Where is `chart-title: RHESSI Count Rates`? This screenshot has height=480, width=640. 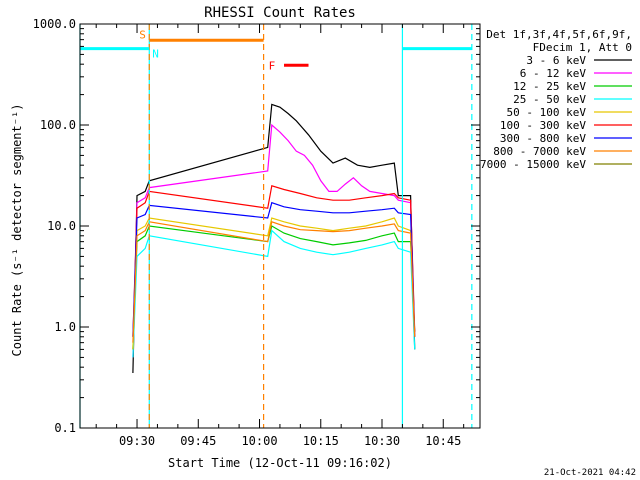 chart-title: RHESSI Count Rates is located at coordinates (280, 13).